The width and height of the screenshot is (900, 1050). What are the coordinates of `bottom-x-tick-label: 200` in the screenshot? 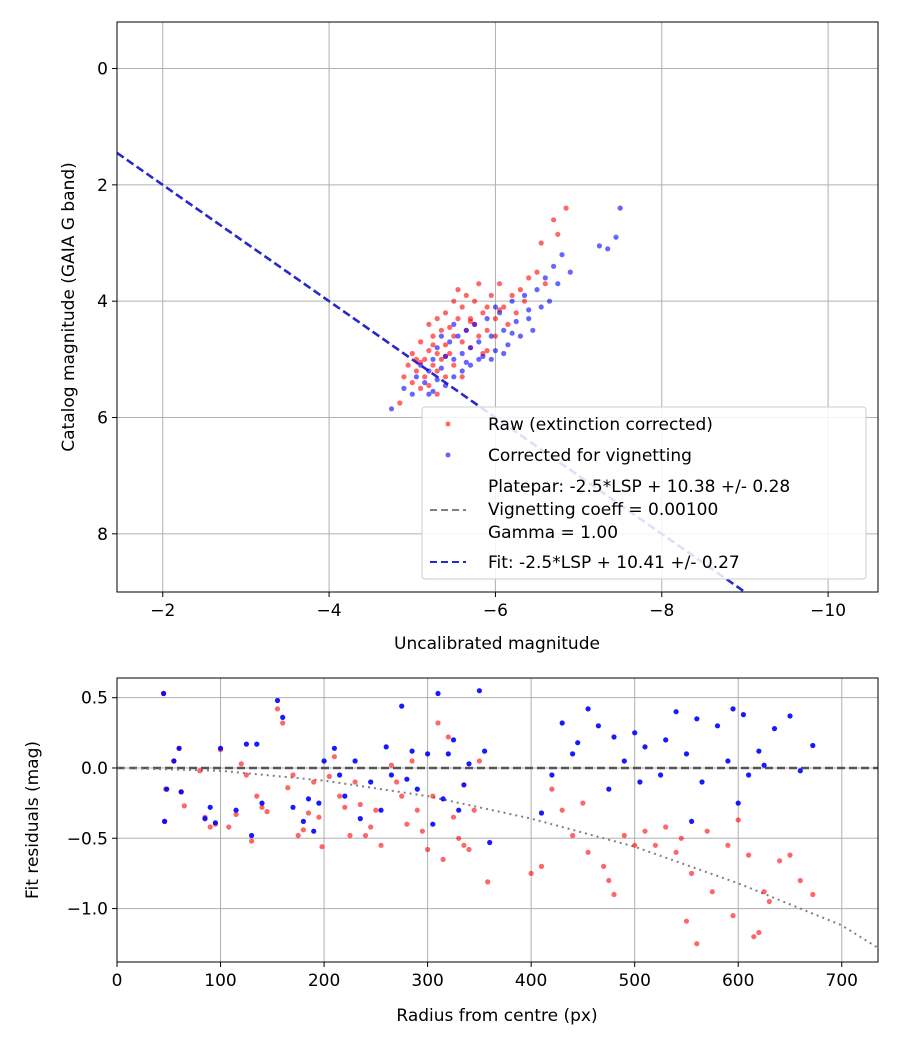 It's located at (324, 981).